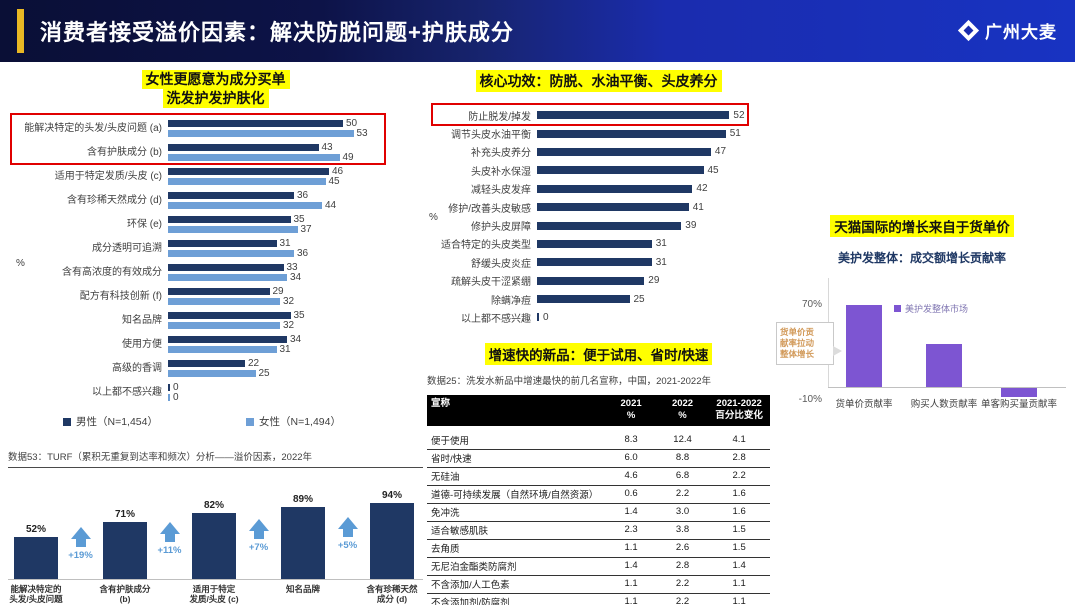 The image size is (1075, 605). Describe the element at coordinates (243, 421) in the screenshot. I see `gender-chart-legend: 男性（N=1,454） 女性（N=1,494）` at that location.